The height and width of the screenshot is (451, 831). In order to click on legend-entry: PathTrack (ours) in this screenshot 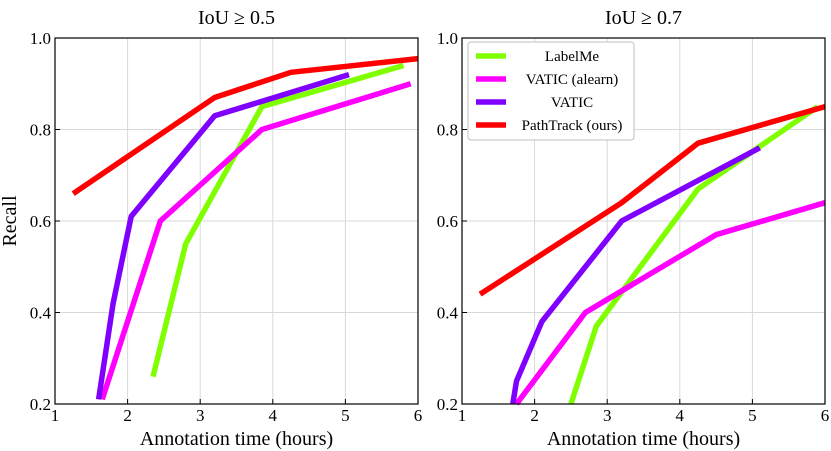, I will do `click(572, 126)`.